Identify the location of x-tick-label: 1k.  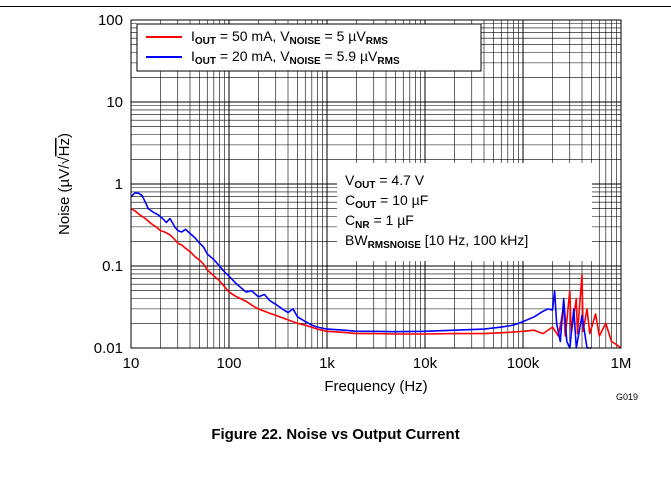
(327, 363).